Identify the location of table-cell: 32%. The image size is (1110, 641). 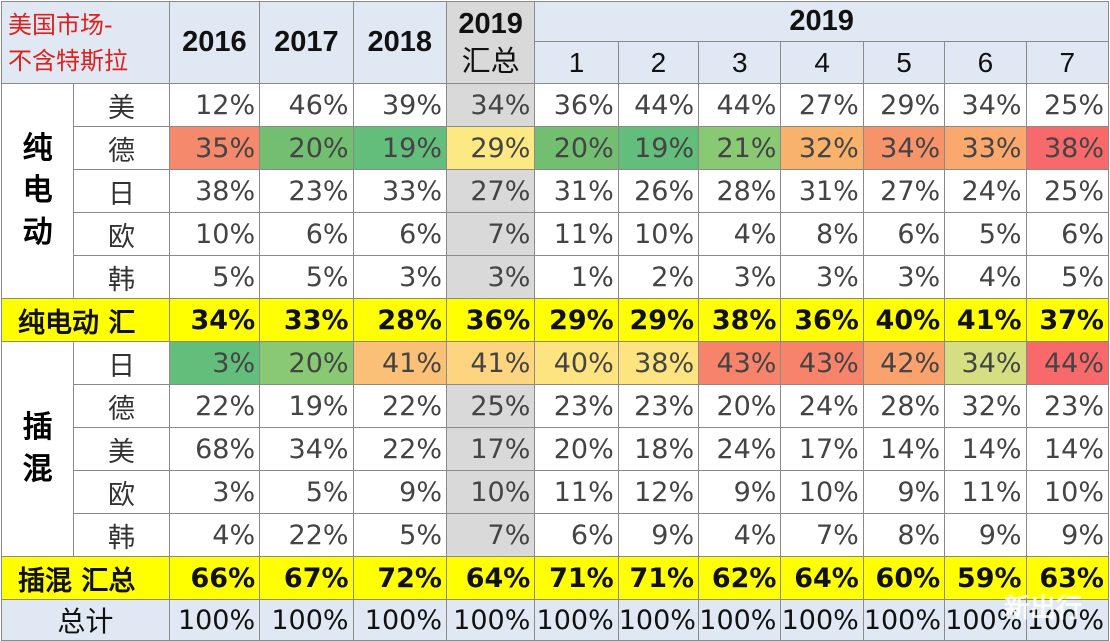
(985, 406).